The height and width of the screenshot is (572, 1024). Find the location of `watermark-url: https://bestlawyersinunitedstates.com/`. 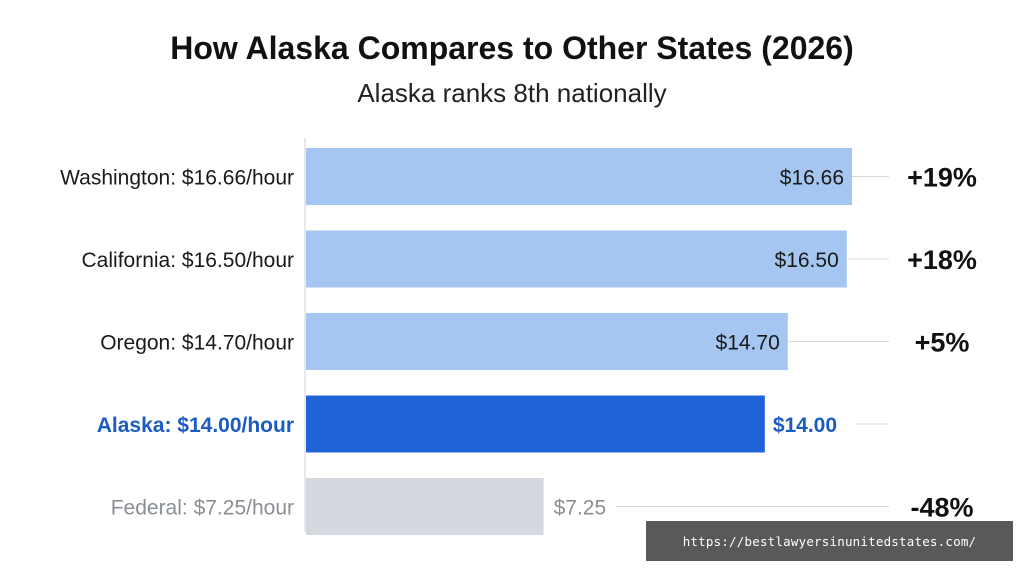

watermark-url: https://bestlawyersinunitedstates.com/ is located at coordinates (829, 541).